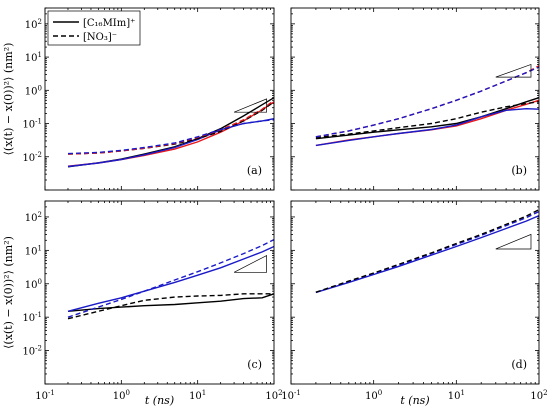  What do you see at coordinates (254, 170) in the screenshot?
I see `panel-label: (a)` at bounding box center [254, 170].